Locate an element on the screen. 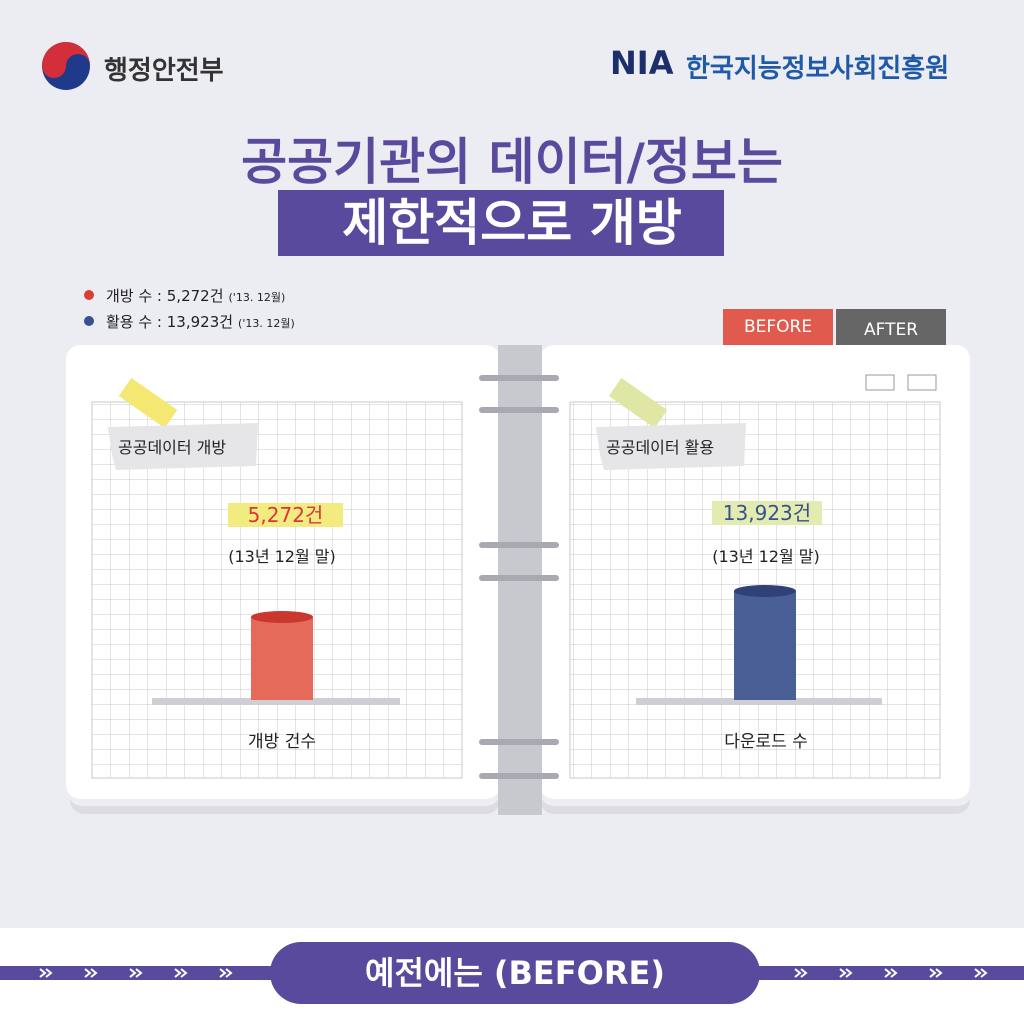 Image resolution: width=1024 pixels, height=1024 pixels. page-value: 5,272건 is located at coordinates (285, 515).